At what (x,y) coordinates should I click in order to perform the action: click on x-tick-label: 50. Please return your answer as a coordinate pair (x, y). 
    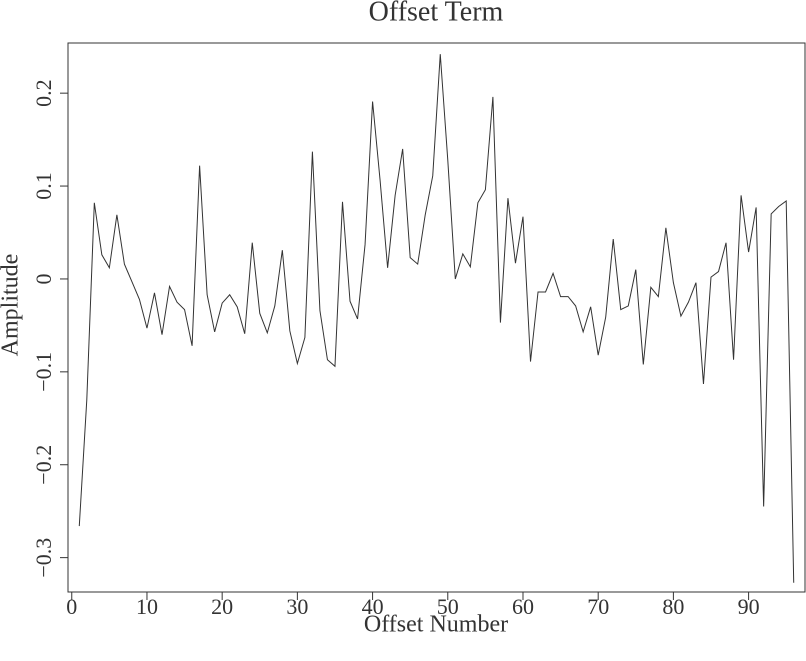
    Looking at the image, I should click on (448, 606).